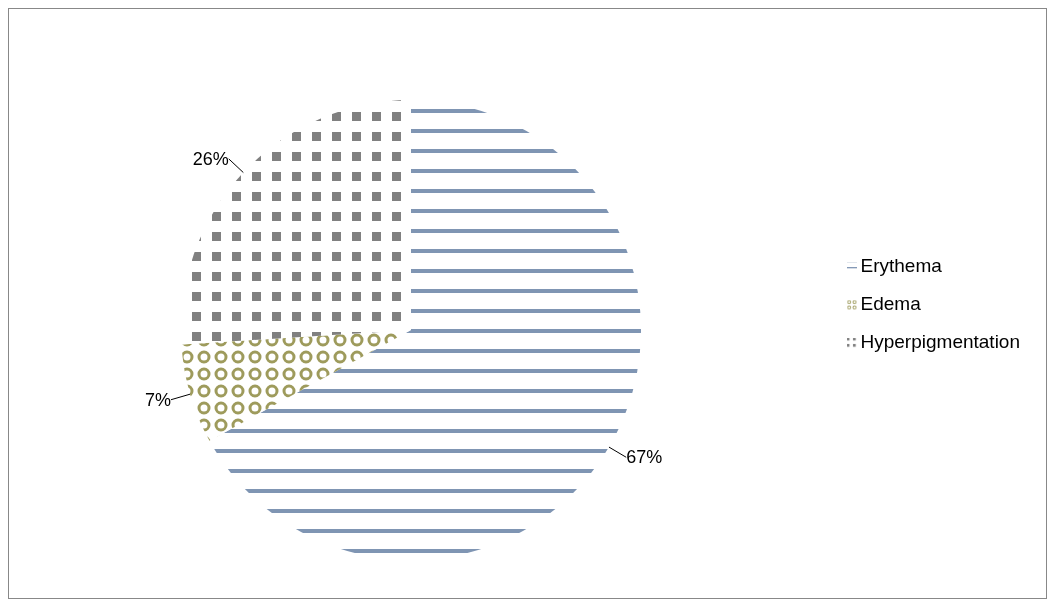 Image resolution: width=1055 pixels, height=607 pixels. What do you see at coordinates (157, 399) in the screenshot?
I see `data-label: 7%` at bounding box center [157, 399].